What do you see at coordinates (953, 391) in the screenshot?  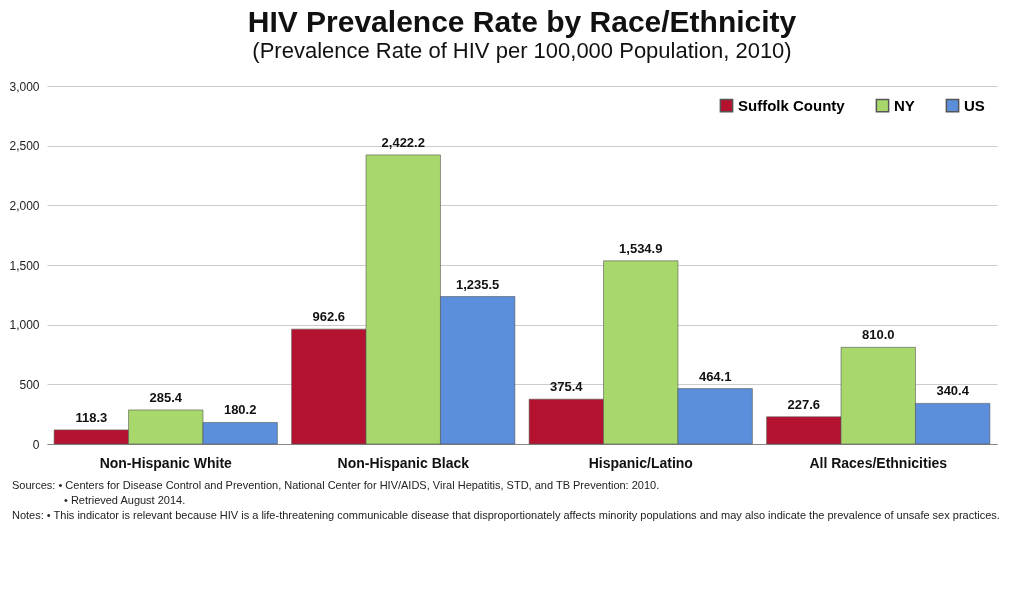 I see `data-label: 340.4` at bounding box center [953, 391].